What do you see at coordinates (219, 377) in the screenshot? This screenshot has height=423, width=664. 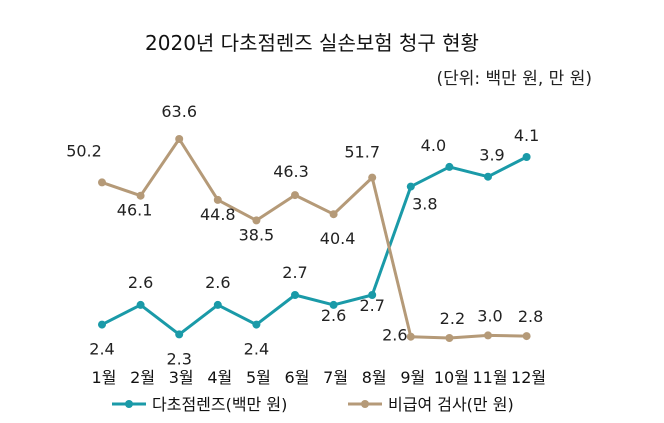 I see `x-tick-label: 4월` at bounding box center [219, 377].